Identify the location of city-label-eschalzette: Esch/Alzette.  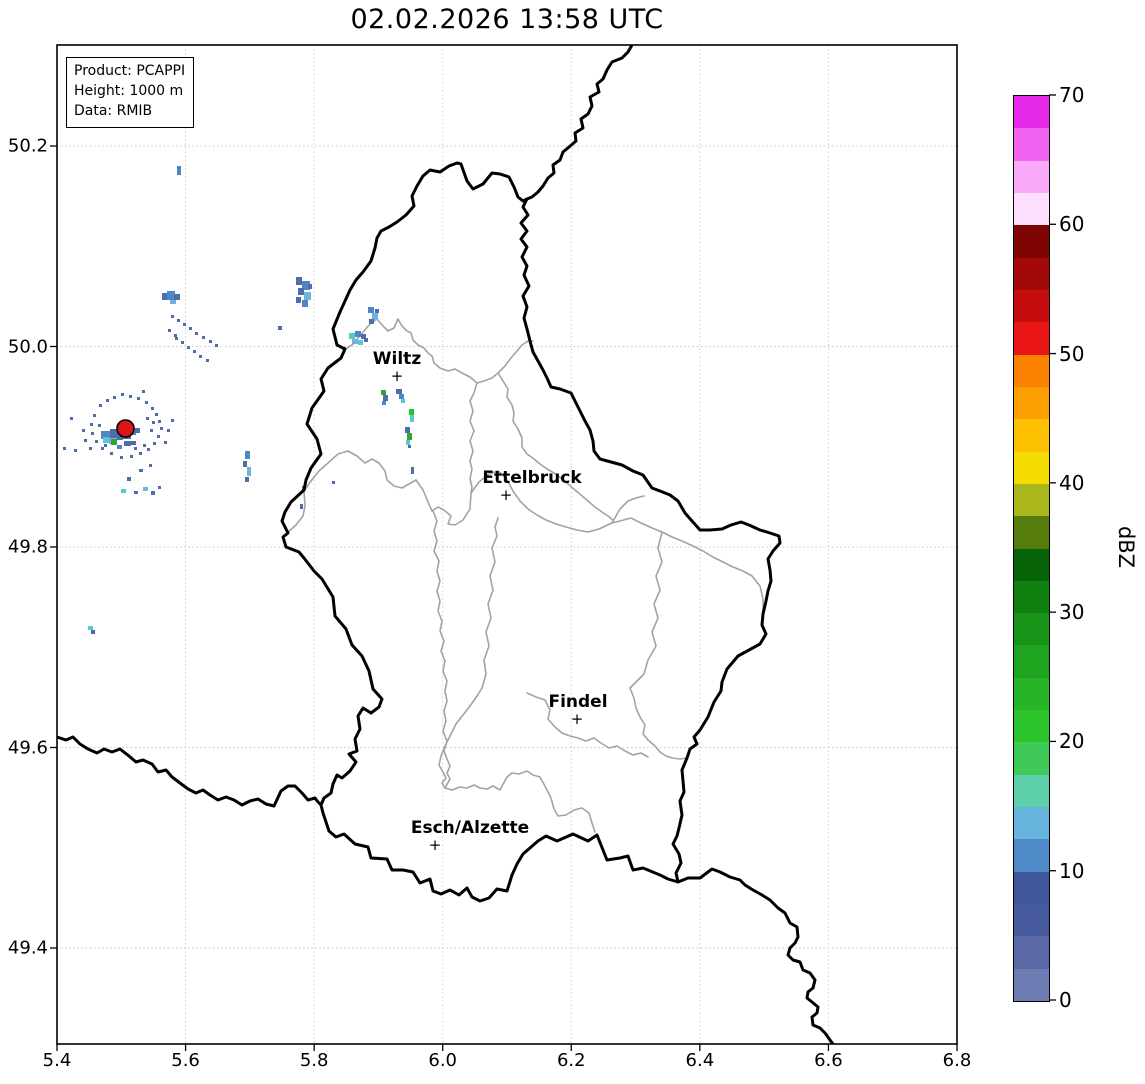
(470, 828).